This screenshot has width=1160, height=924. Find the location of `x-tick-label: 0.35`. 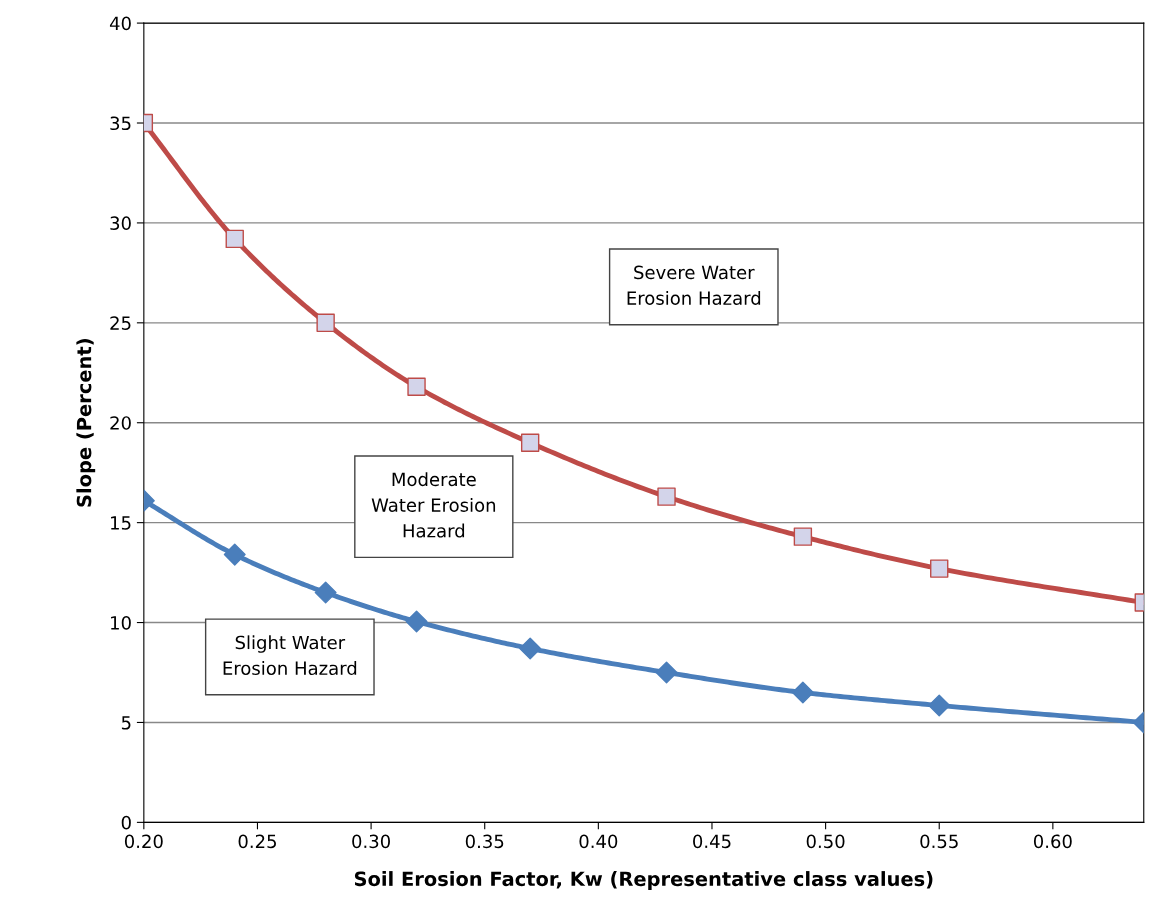

x-tick-label: 0.35 is located at coordinates (484, 841).